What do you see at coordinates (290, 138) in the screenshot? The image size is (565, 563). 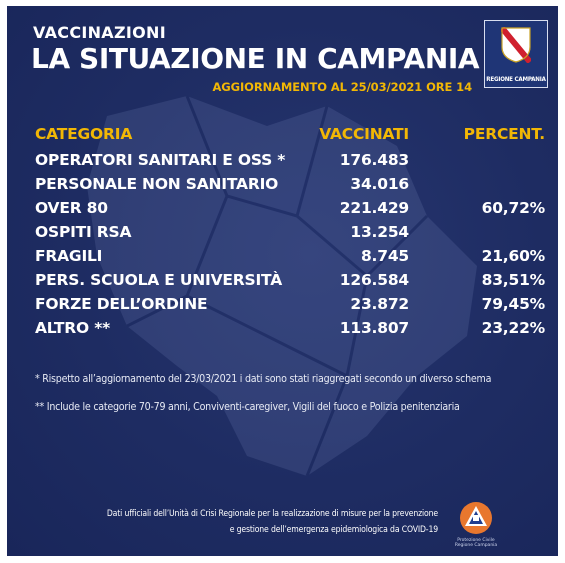 I see `table-header-row: CATEGORIA VACCINATI PERCENT.` at bounding box center [290, 138].